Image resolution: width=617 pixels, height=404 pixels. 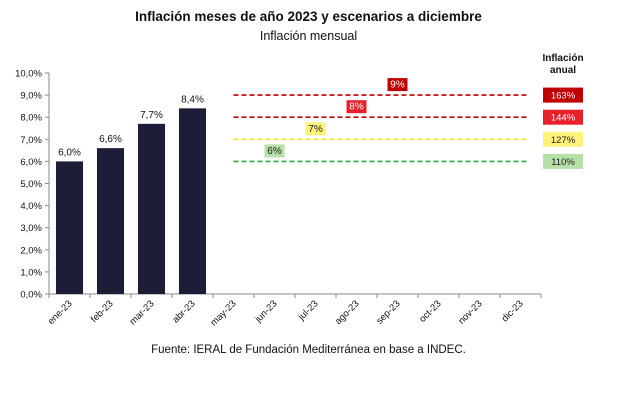 I want to click on x-tick-label: may-23, so click(x=223, y=313).